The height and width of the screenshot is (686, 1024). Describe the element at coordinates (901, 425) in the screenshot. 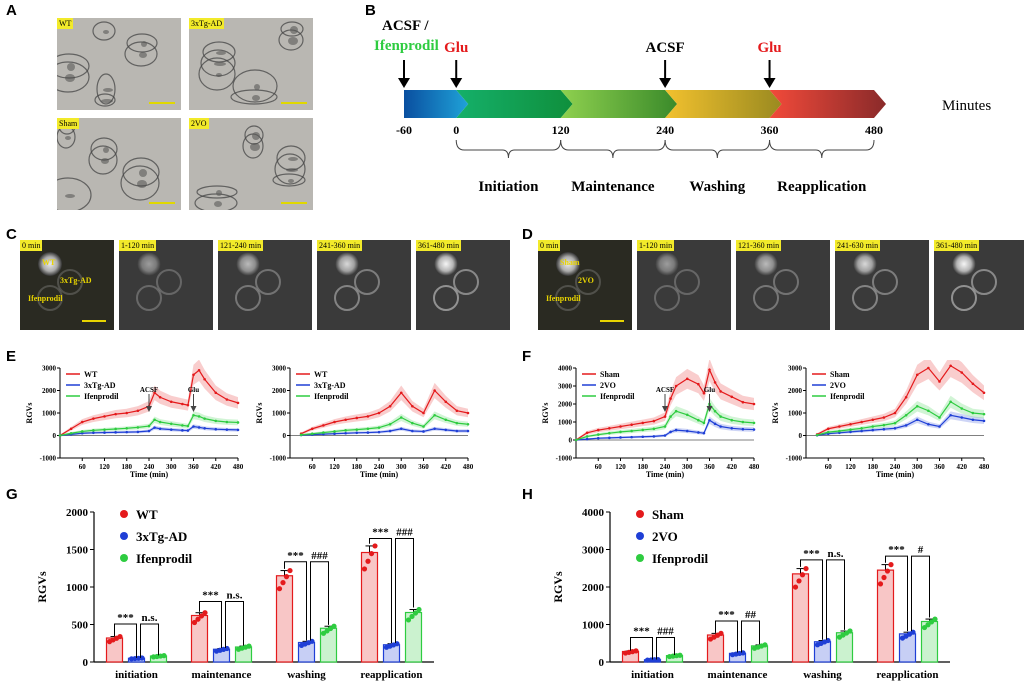

I see `series-line` at that location.